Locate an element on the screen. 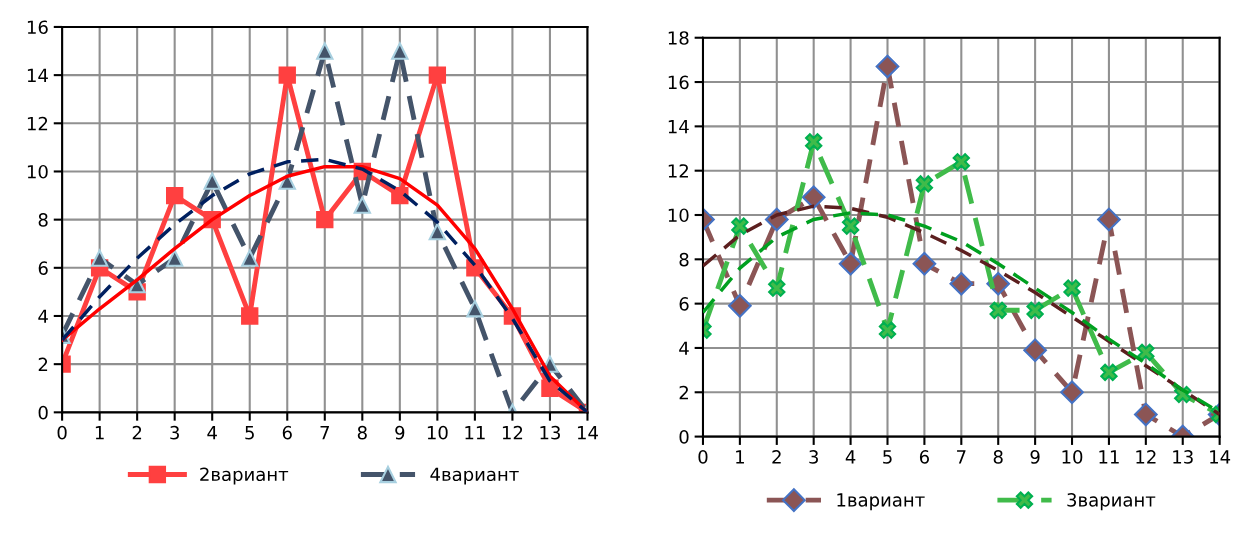 The image size is (1242, 539). legend-label: 1вариант is located at coordinates (881, 502).